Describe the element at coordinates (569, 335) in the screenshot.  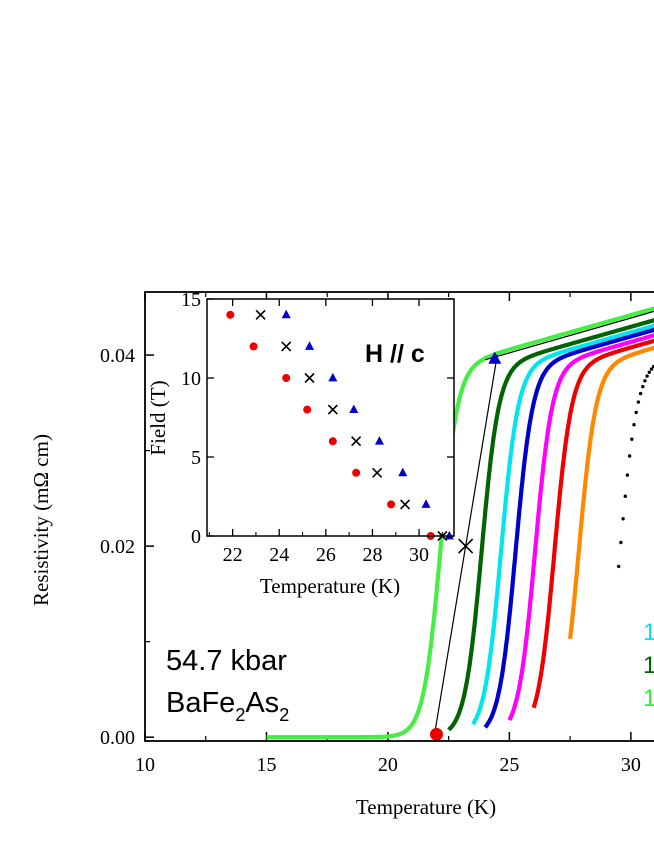
I see `fit-line` at that location.